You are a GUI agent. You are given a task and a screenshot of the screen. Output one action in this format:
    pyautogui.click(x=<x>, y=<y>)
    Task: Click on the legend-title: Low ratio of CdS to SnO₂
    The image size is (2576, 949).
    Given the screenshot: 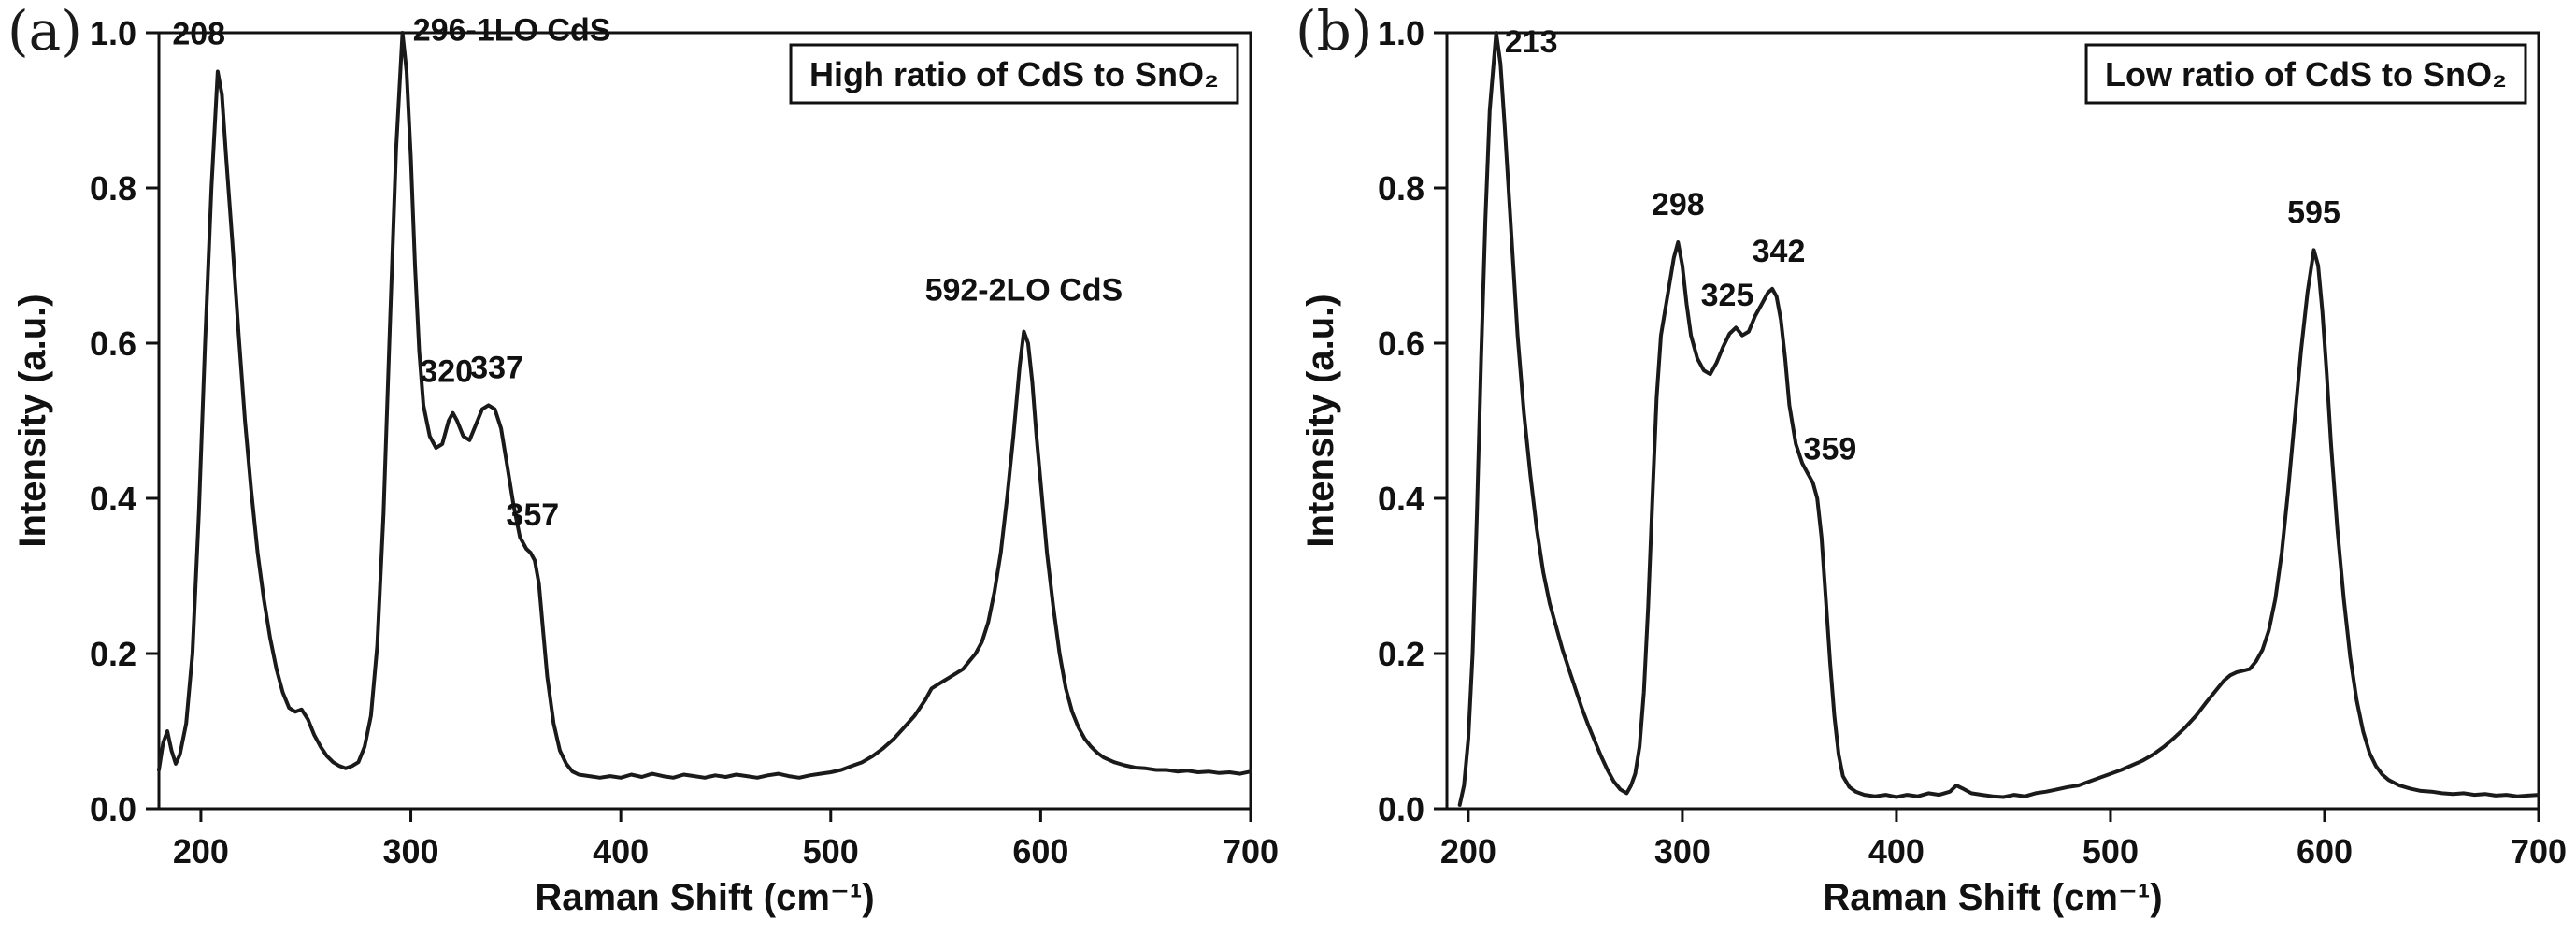 What is the action you would take?
    pyautogui.click(x=2306, y=74)
    